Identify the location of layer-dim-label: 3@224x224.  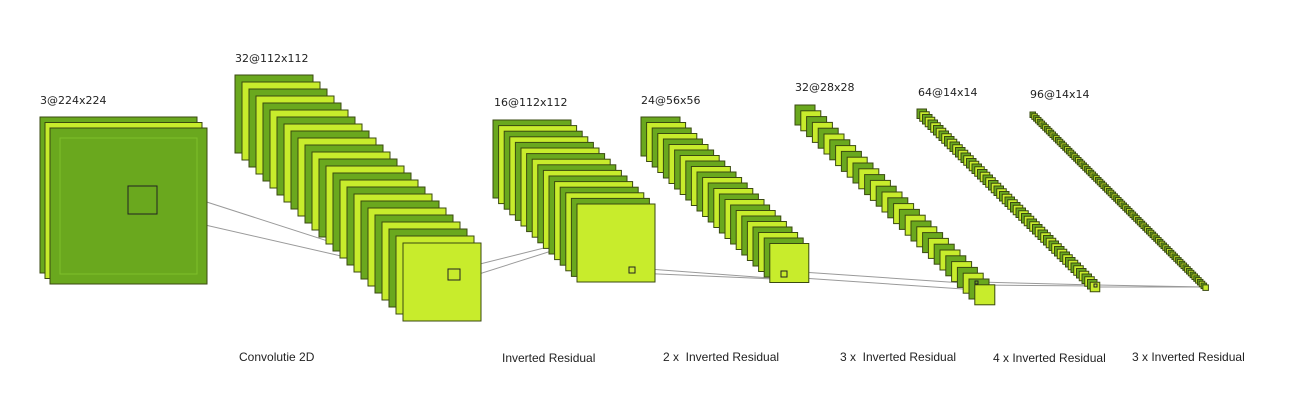
(73, 100).